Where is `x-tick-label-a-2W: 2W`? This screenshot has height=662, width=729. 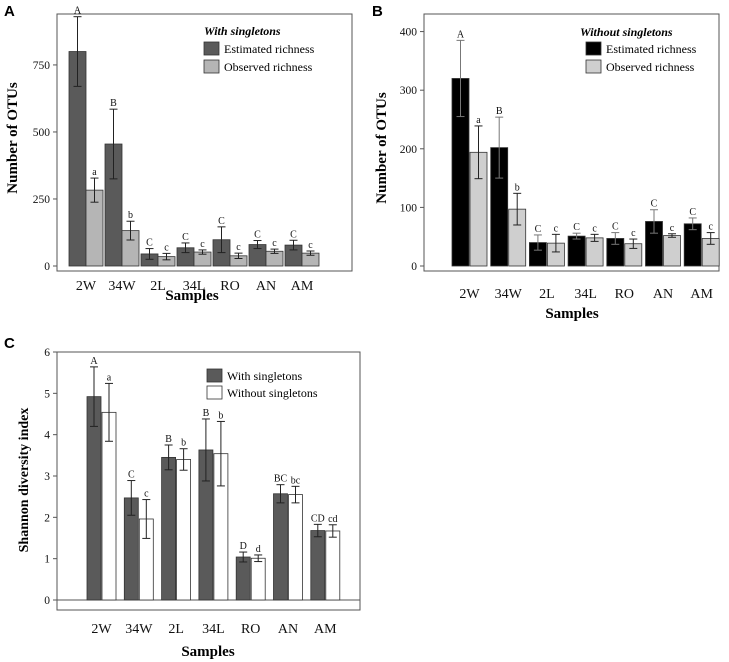 x-tick-label-a-2W: 2W is located at coordinates (86, 286).